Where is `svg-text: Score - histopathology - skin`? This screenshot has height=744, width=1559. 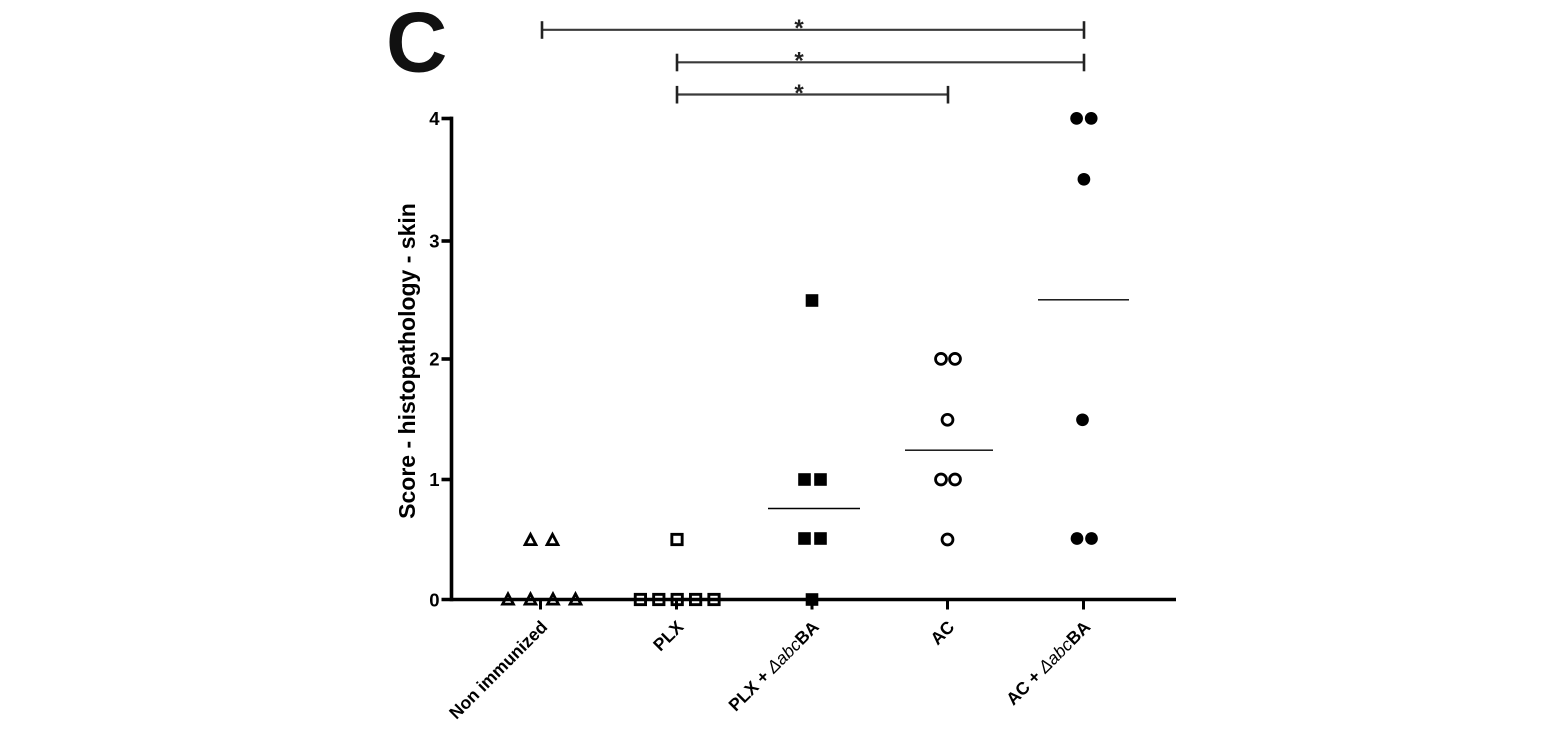
svg-text: Score - histopathology - skin is located at coordinates (407, 361).